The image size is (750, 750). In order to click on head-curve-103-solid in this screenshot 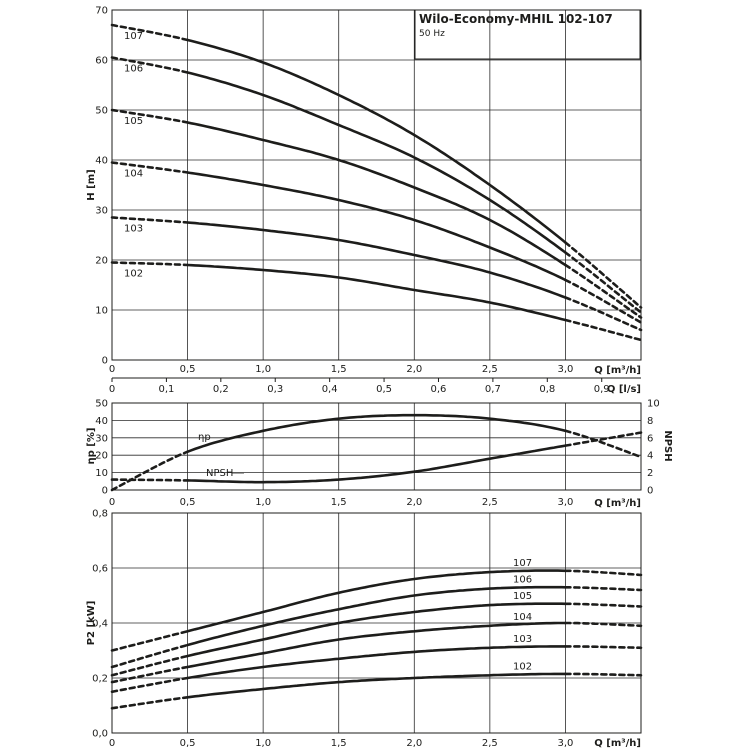, I will do `click(376, 260)`.